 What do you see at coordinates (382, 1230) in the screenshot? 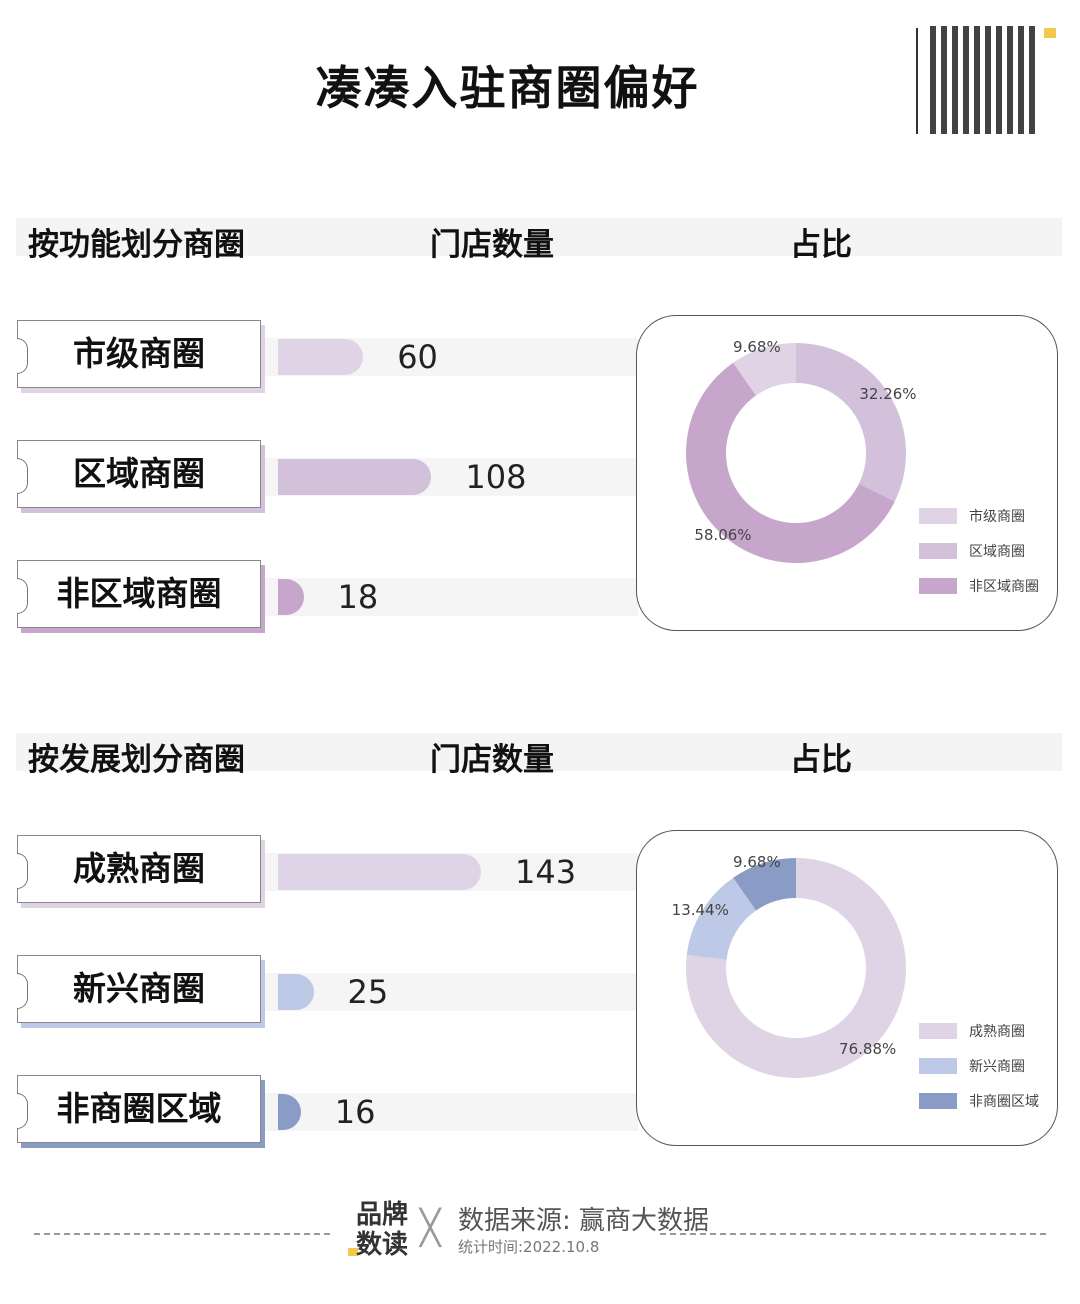
I see `brand-logo: 品牌 数读` at bounding box center [382, 1230].